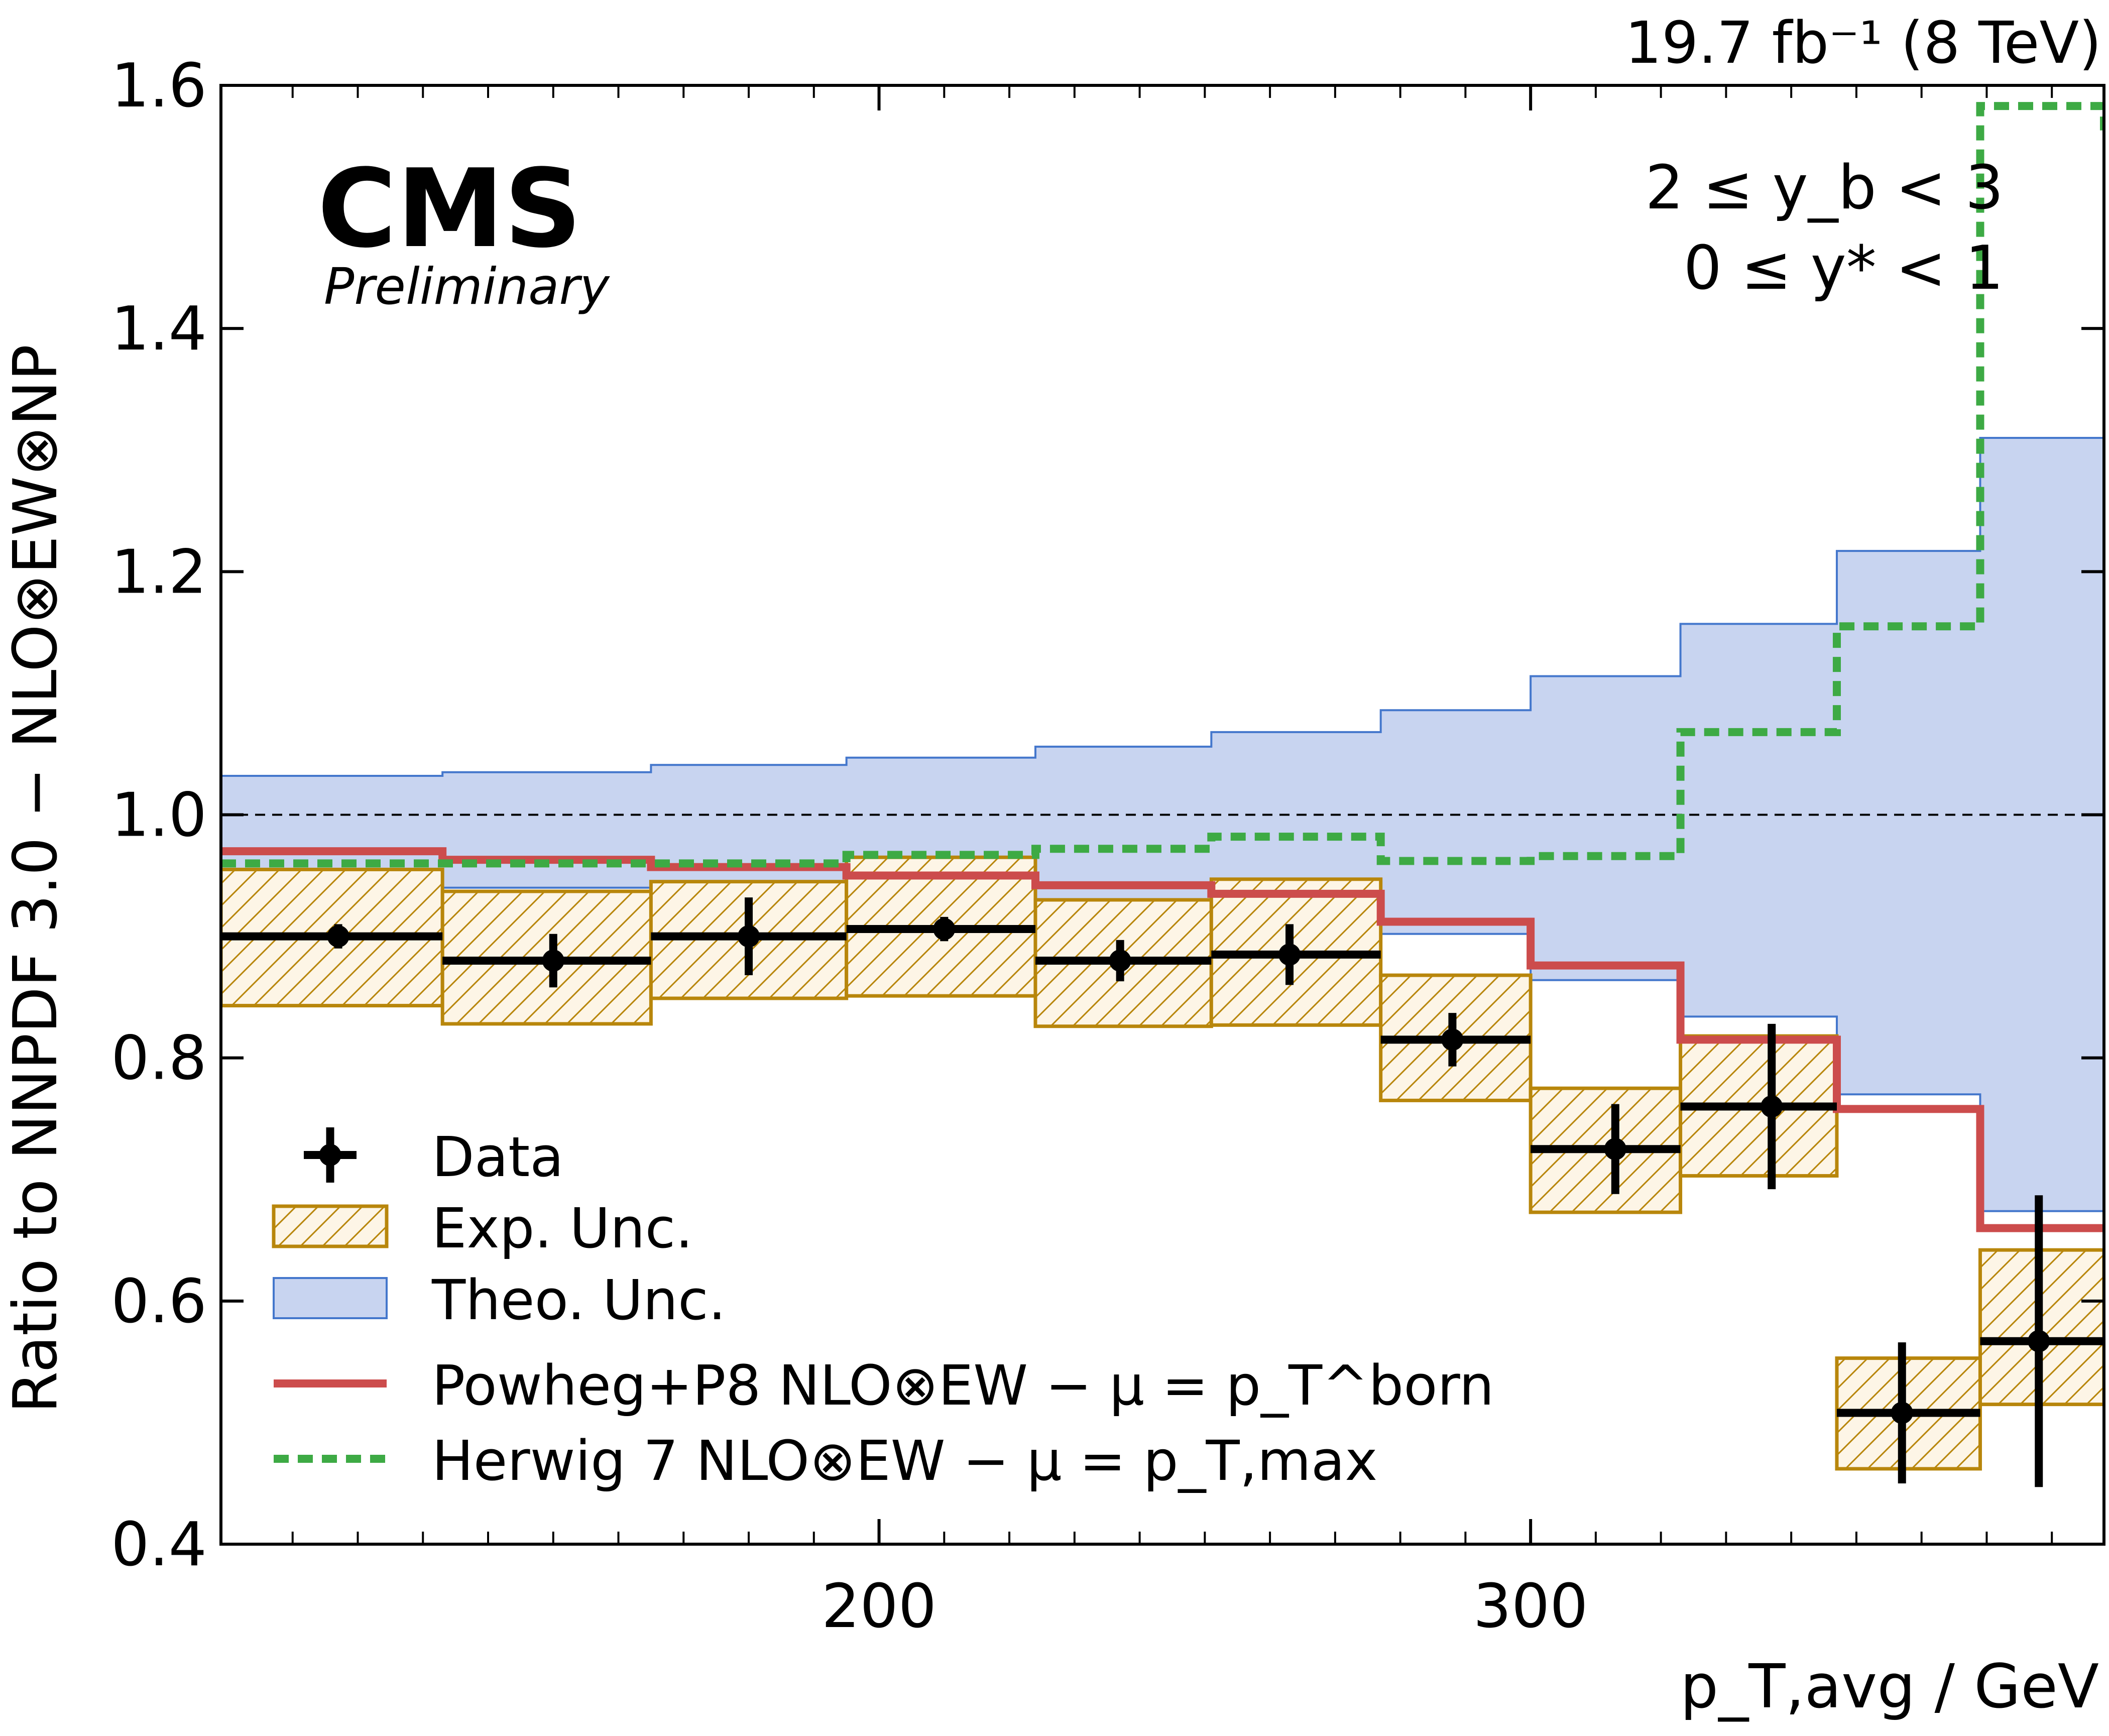 The width and height of the screenshot is (2109, 1736). I want to click on legend-data-marker, so click(330, 1155).